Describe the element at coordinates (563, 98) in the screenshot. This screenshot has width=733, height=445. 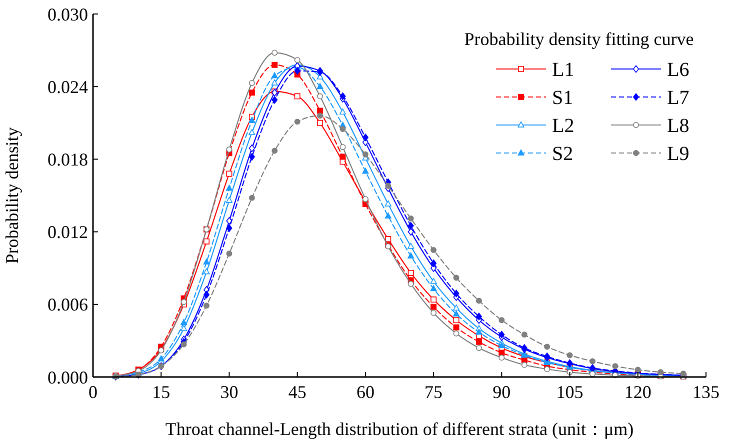
I see `legend-label: S1` at that location.